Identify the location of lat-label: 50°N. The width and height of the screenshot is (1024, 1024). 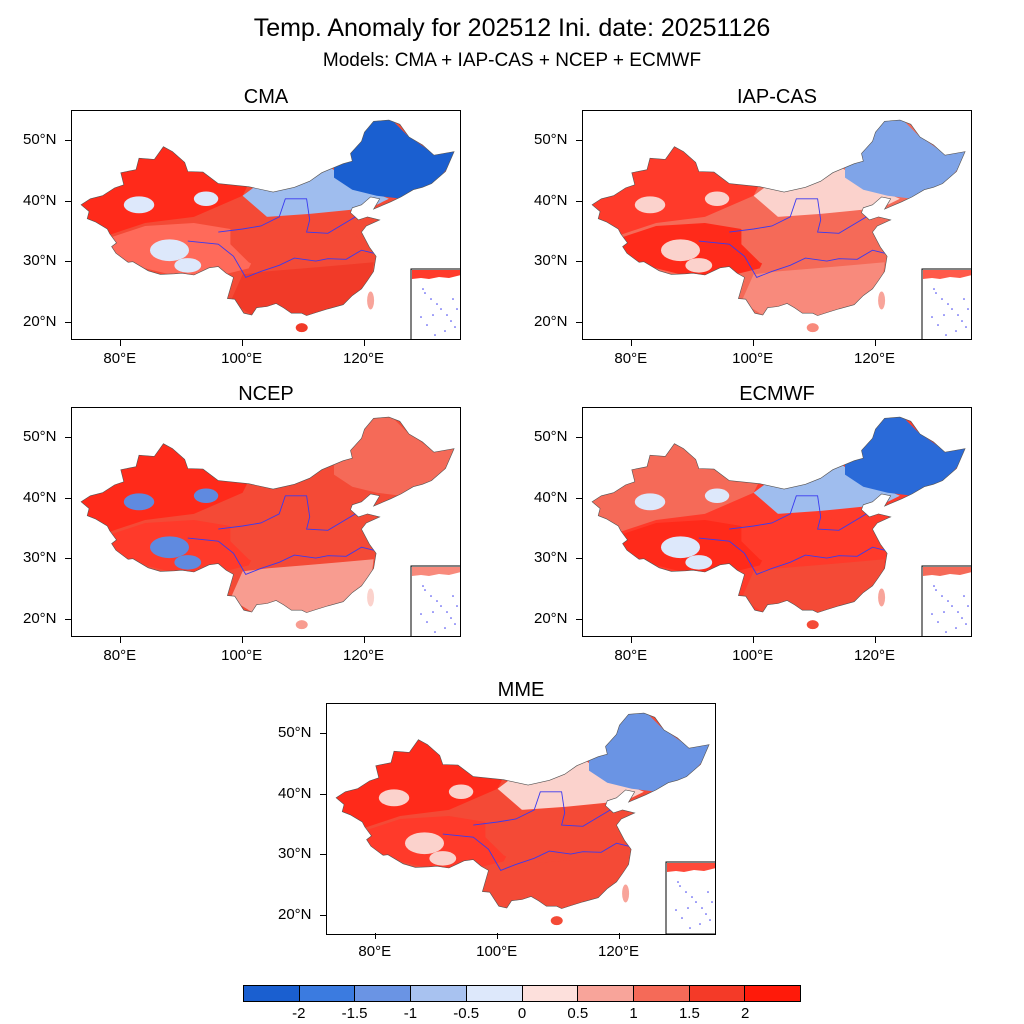
(551, 140).